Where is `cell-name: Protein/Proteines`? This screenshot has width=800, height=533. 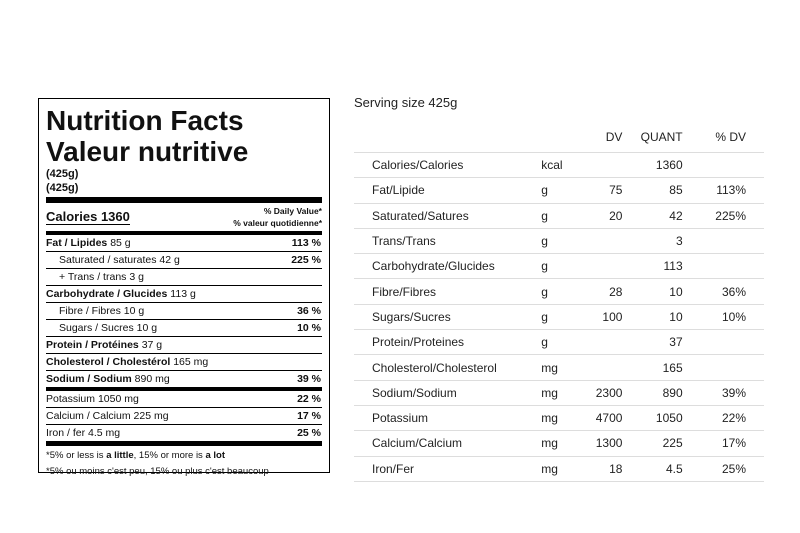 cell-name: Protein/Proteines is located at coordinates (448, 342).